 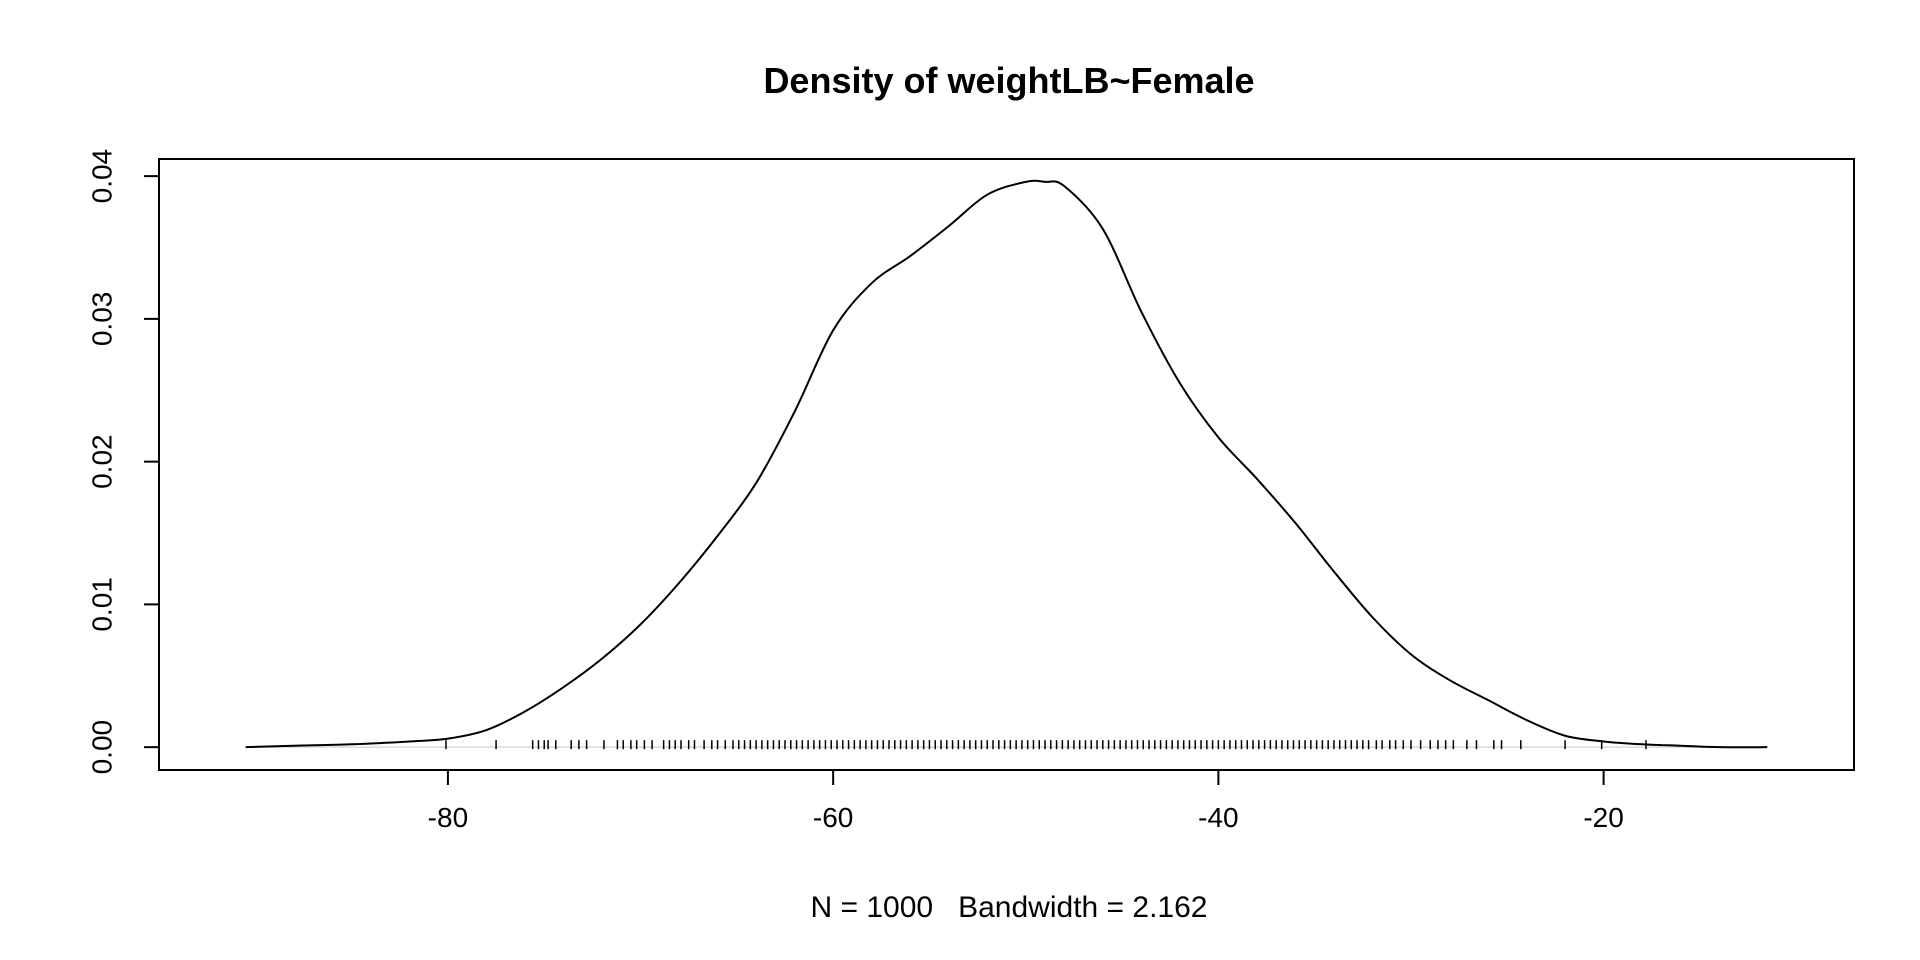 What do you see at coordinates (1009, 907) in the screenshot?
I see `x-axis-label: N = 1000 Bandwidth = 2.162` at bounding box center [1009, 907].